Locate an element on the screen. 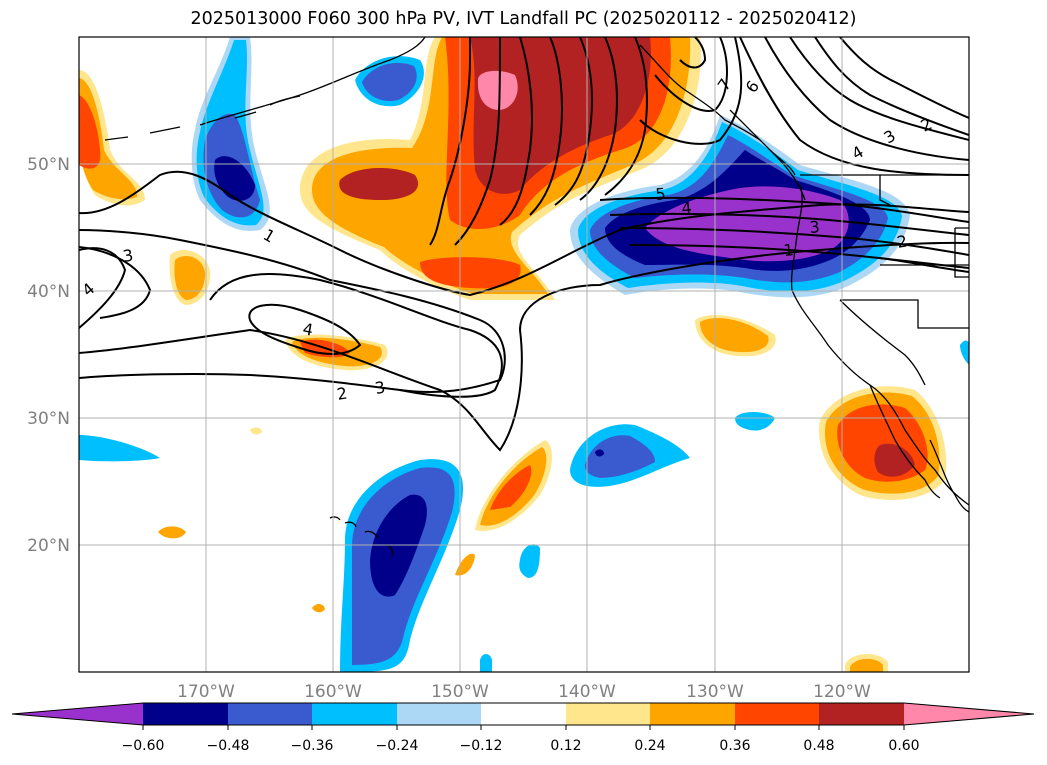 This screenshot has width=1047, height=765. pv-contour-ridge-b is located at coordinates (477, 141).